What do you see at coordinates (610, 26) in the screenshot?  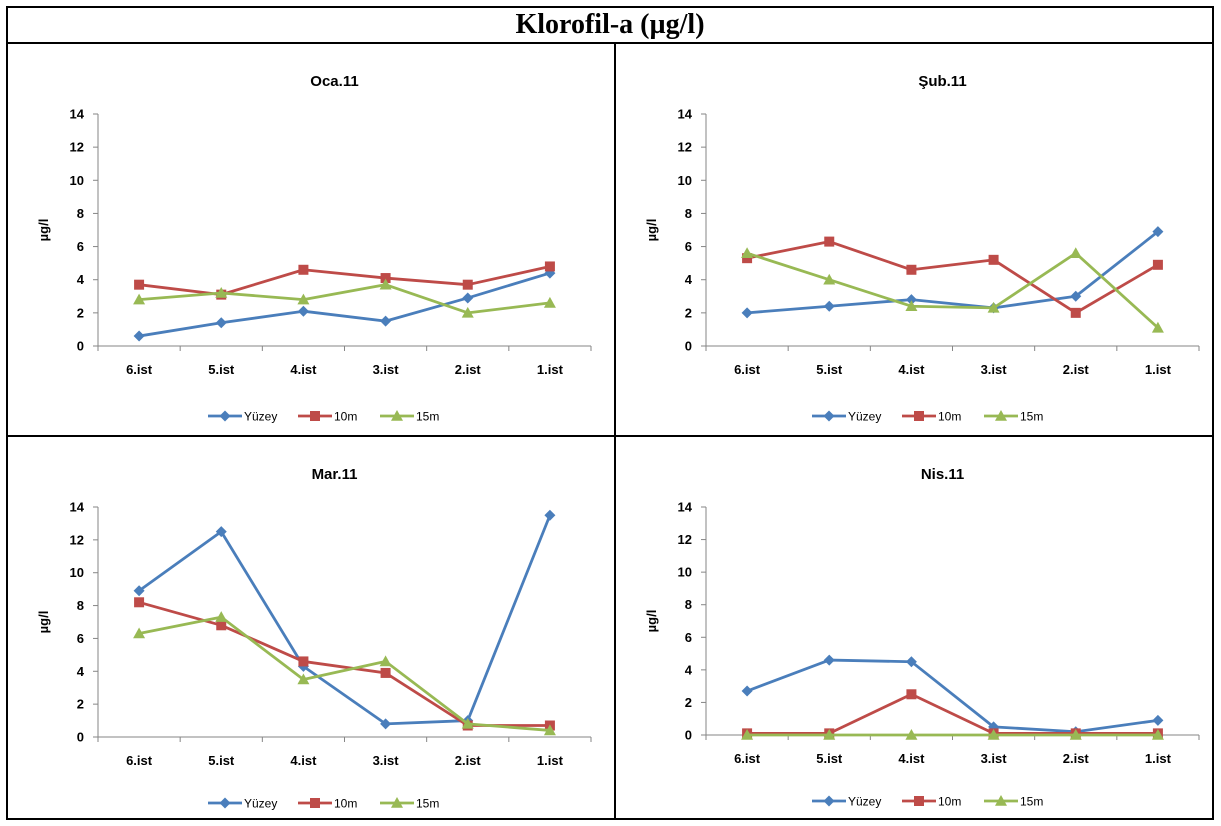 I see `page-title: Klorofil-a (µg/l)` at bounding box center [610, 26].